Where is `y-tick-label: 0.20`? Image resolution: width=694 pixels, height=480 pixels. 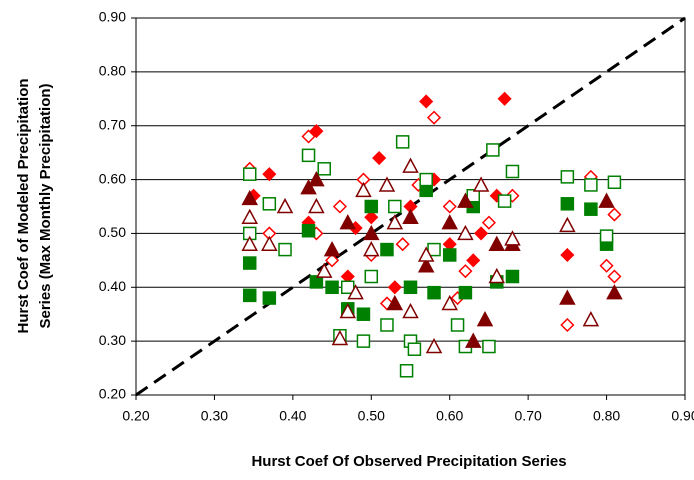
y-tick-label: 0.20 is located at coordinates (112, 394).